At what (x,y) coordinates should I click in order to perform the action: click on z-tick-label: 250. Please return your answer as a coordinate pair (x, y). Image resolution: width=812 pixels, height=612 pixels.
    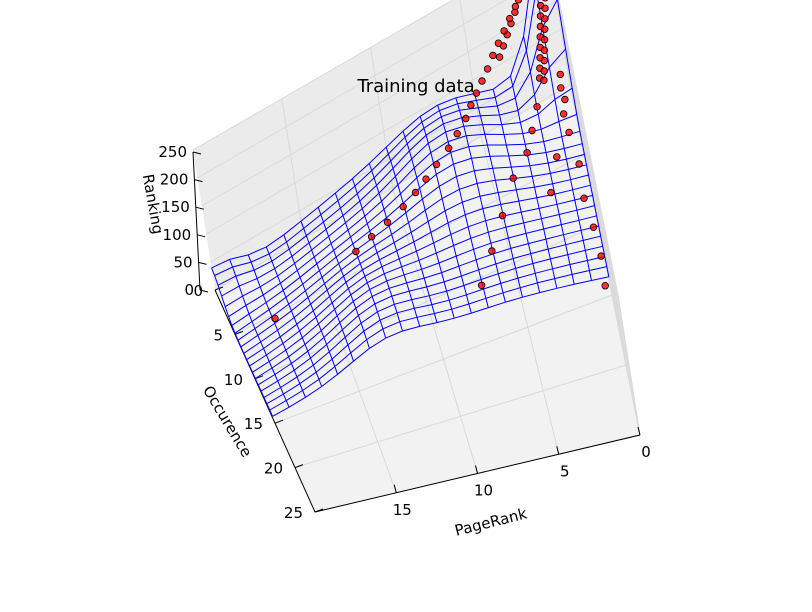
    Looking at the image, I should click on (172, 152).